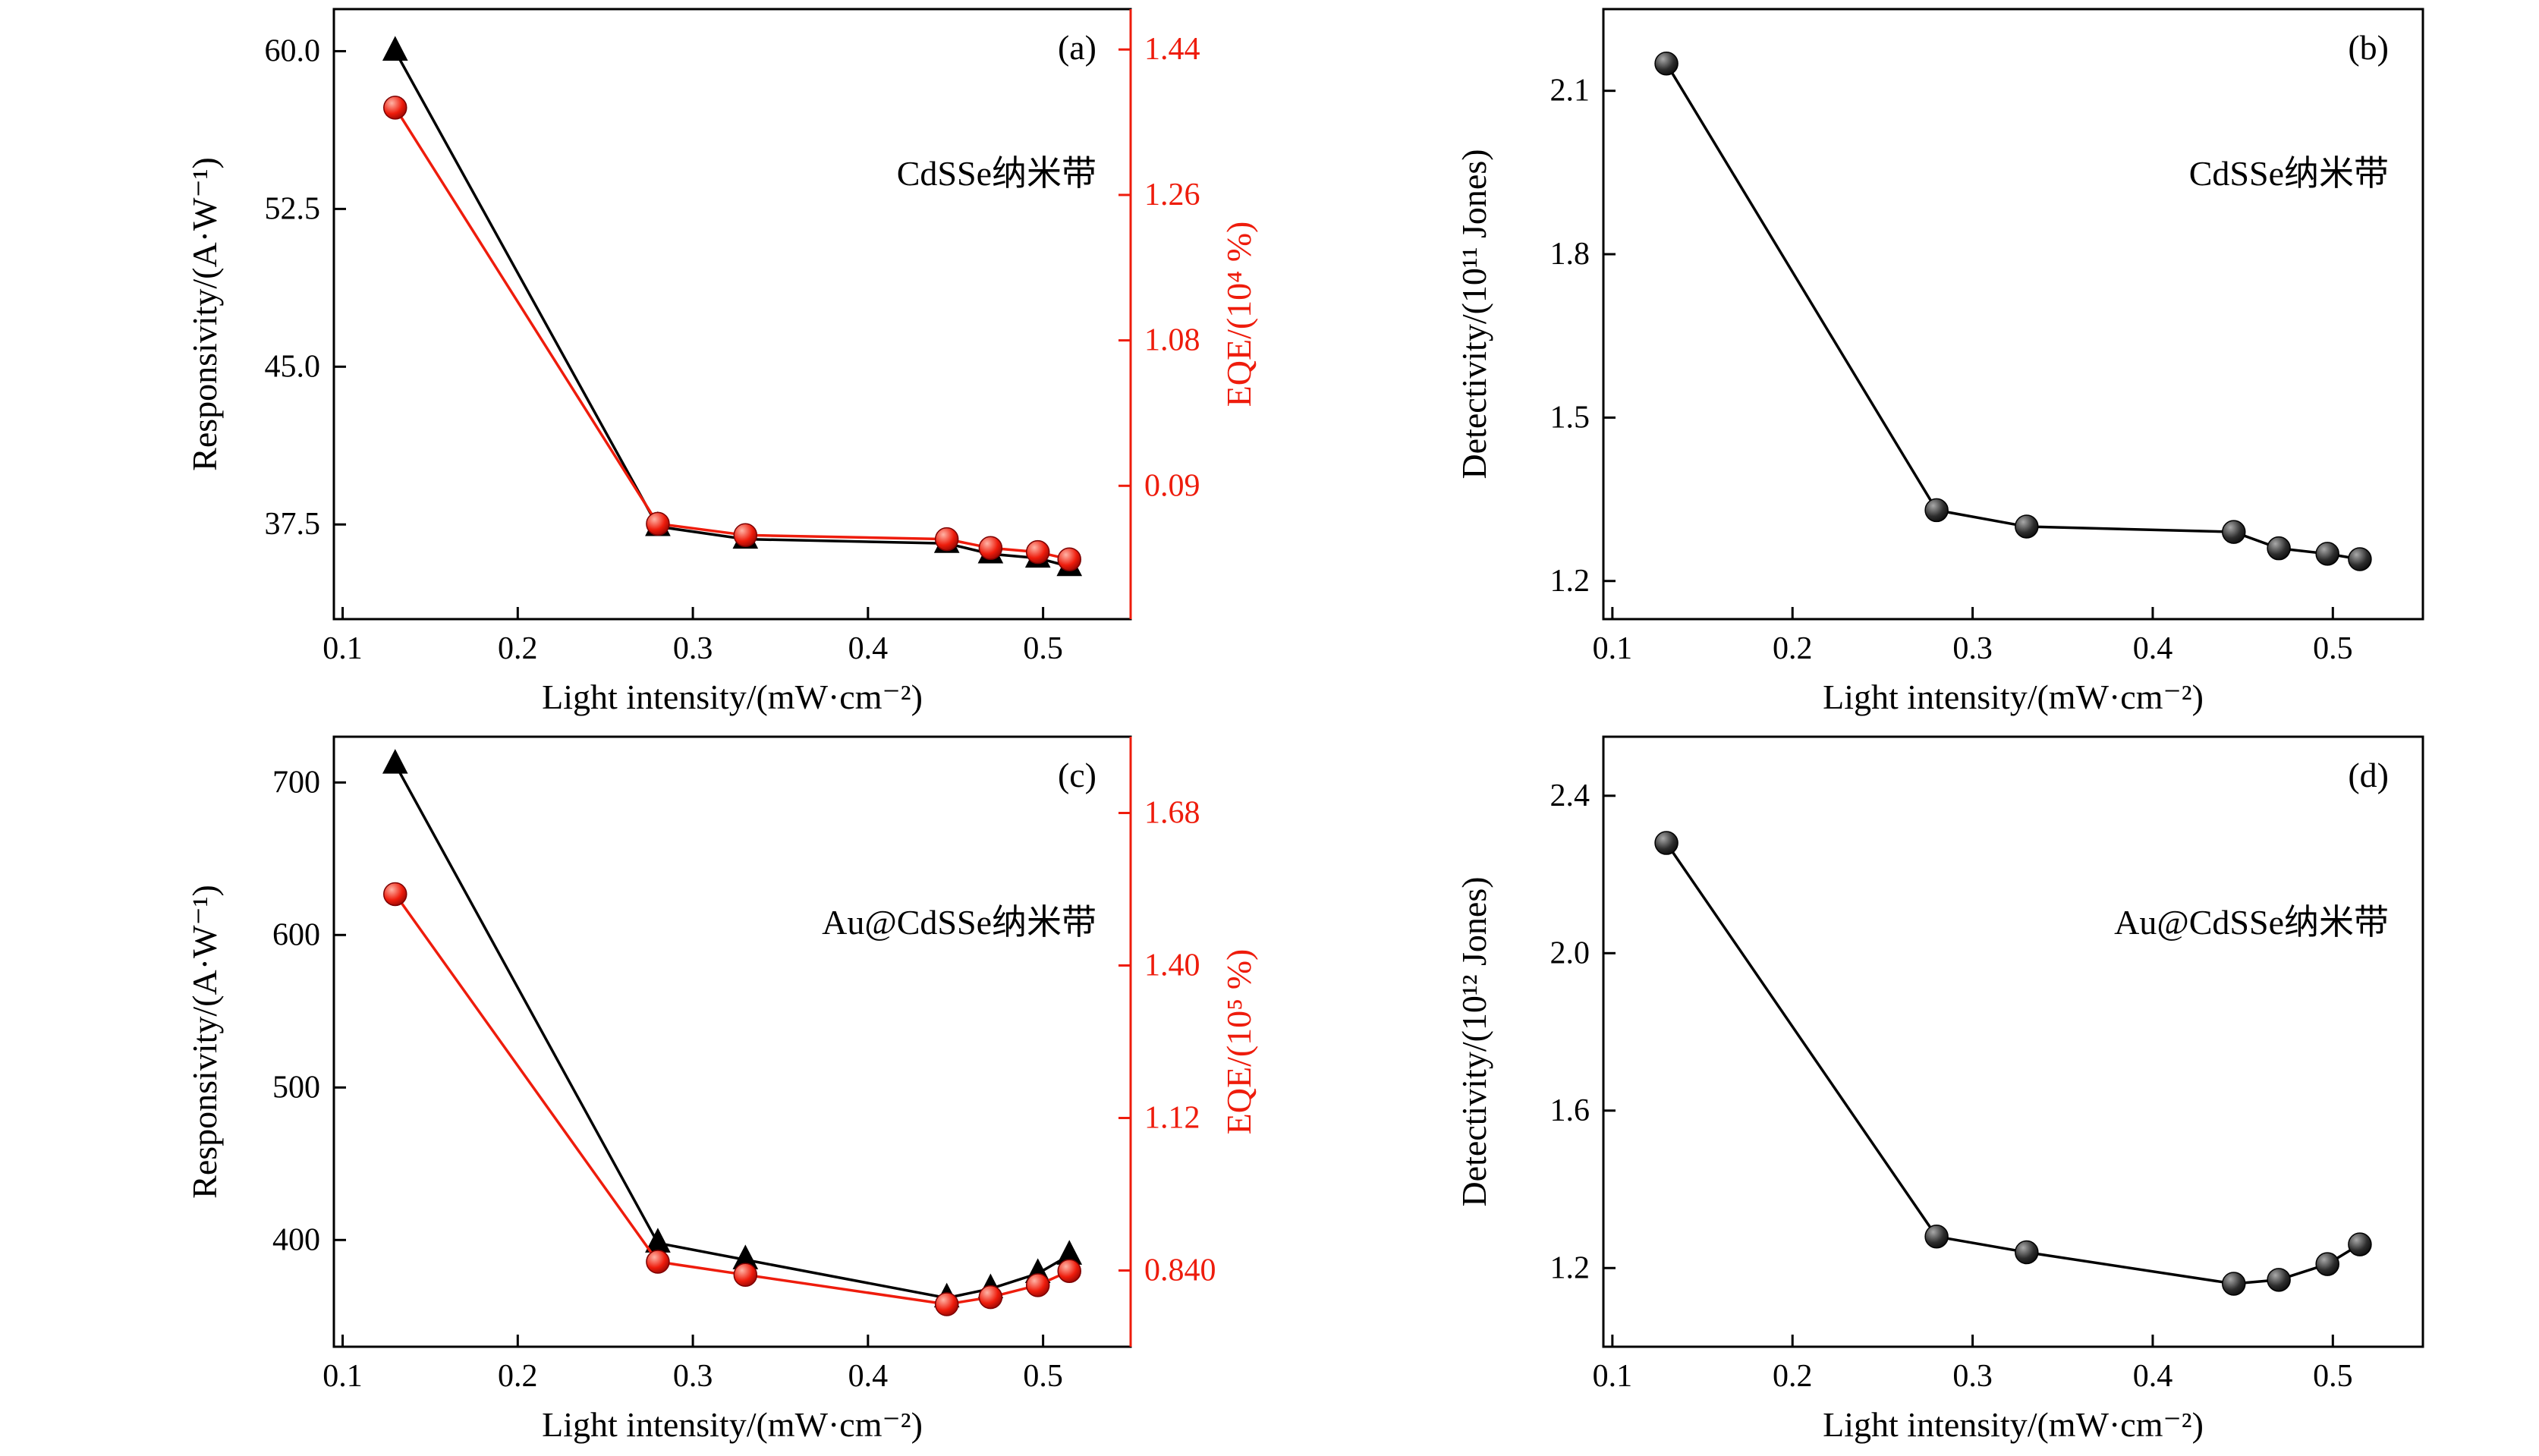 This screenshot has width=2539, height=1456. What do you see at coordinates (296, 1239) in the screenshot?
I see `left-tick-label: 400` at bounding box center [296, 1239].